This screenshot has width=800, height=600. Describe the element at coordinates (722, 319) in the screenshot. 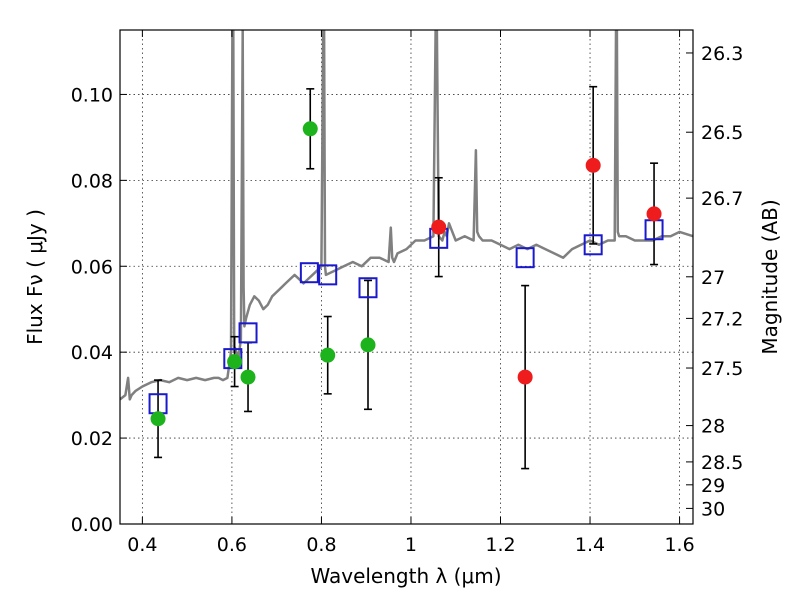

I see `magnitude-tick-label: 27.2` at that location.